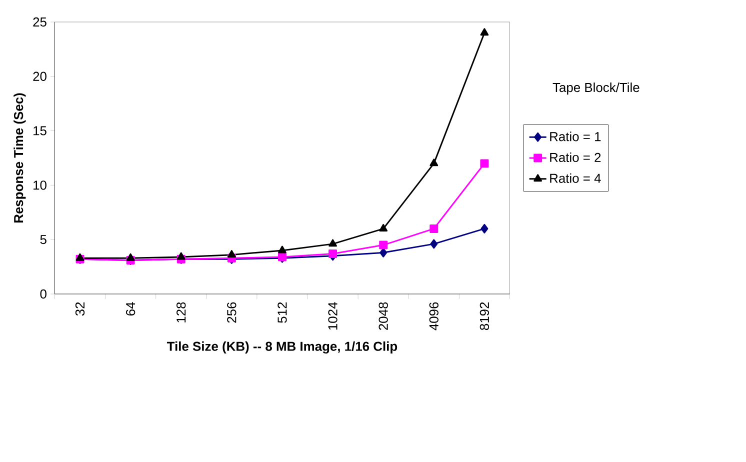 The image size is (746, 462). I want to click on y-tick-label: 25, so click(39, 22).